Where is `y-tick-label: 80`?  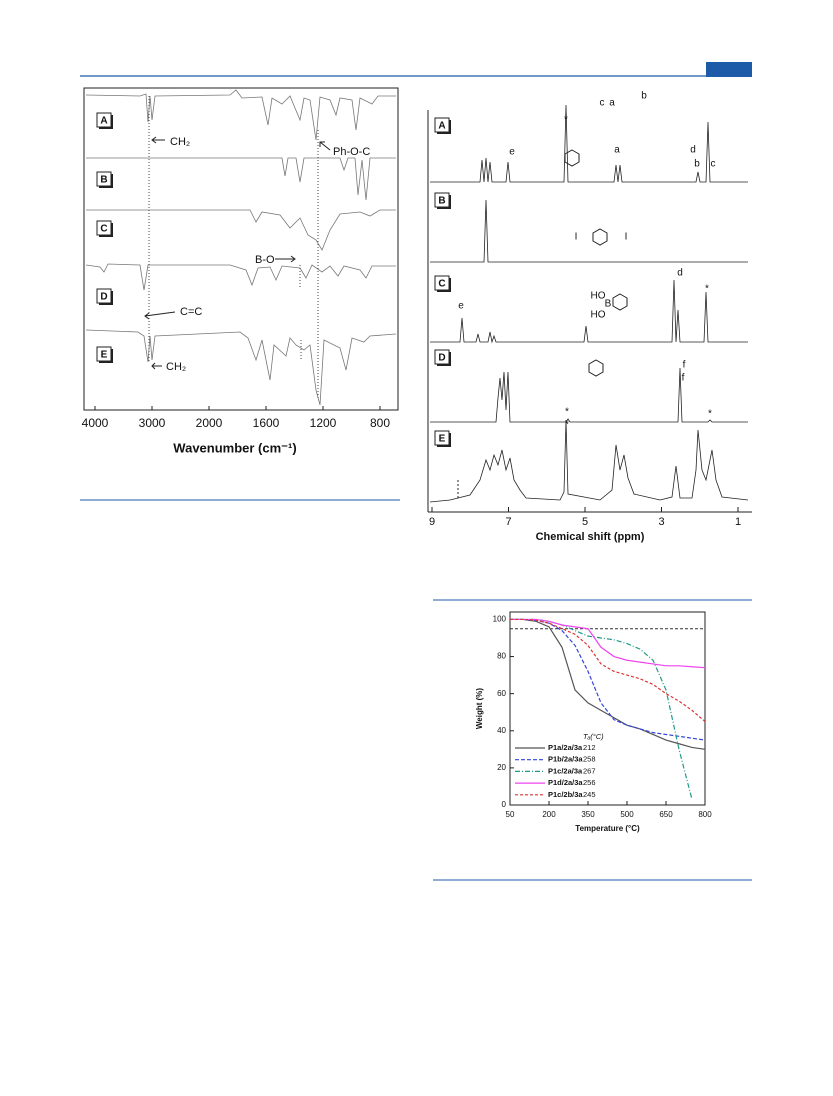
y-tick-label: 80 is located at coordinates (501, 656).